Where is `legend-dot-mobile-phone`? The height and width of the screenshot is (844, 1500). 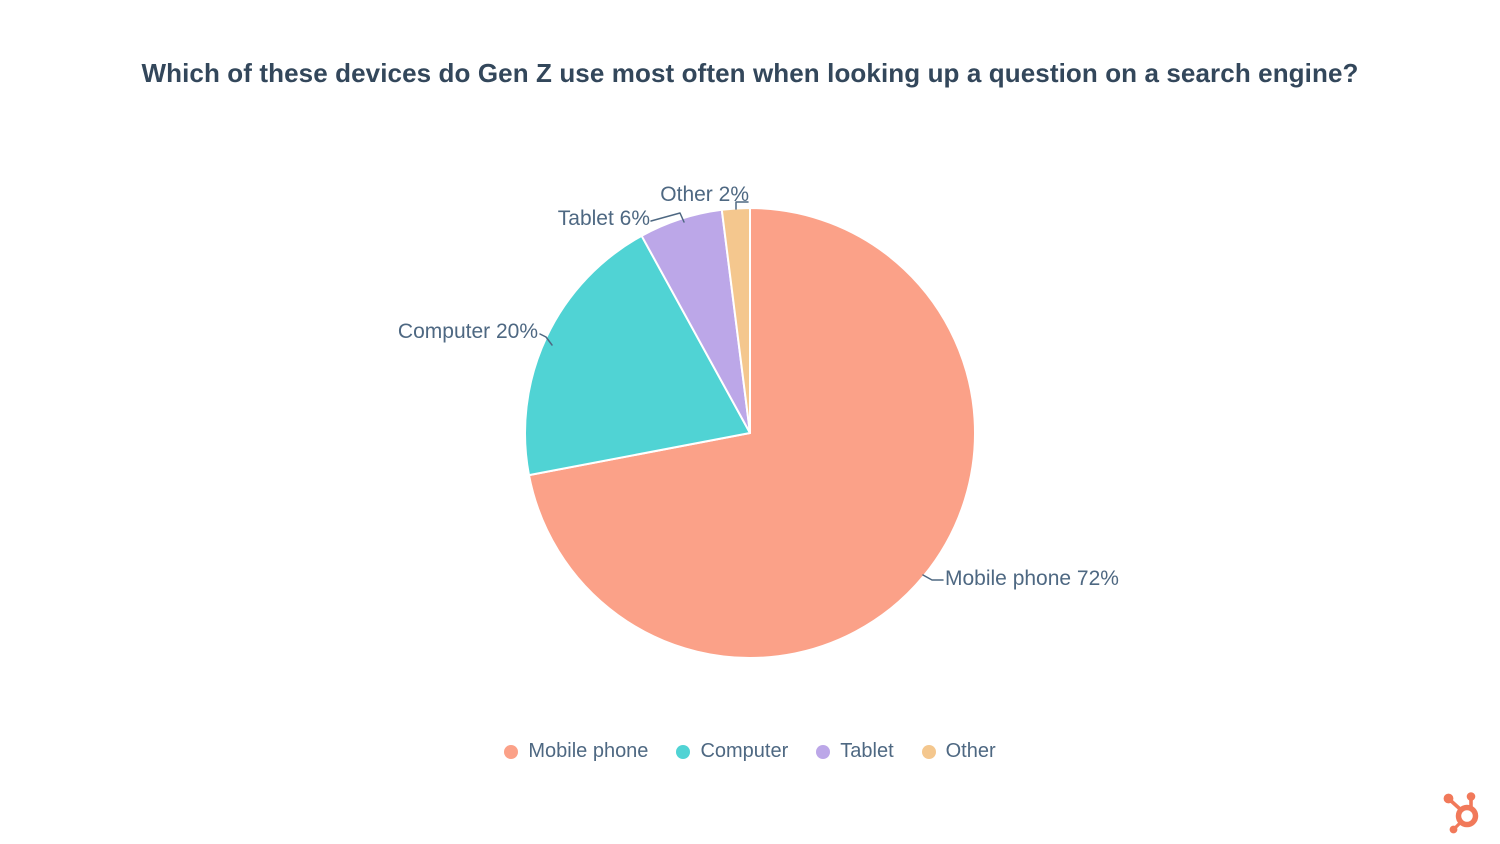 legend-dot-mobile-phone is located at coordinates (511, 751).